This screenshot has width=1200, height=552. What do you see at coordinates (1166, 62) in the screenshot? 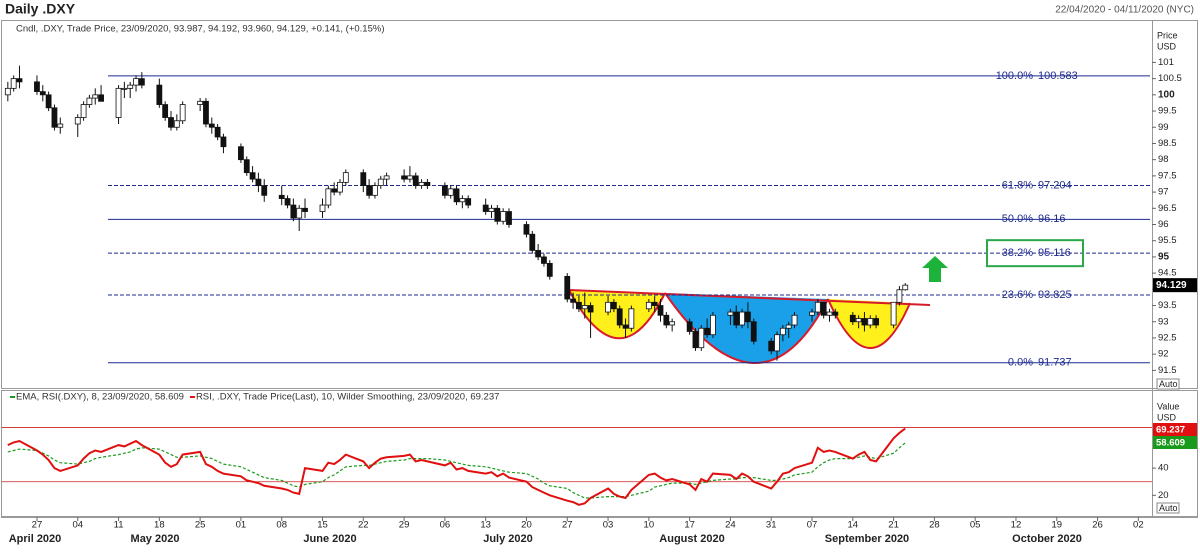
I see `y-tick-label: 101` at bounding box center [1166, 62].